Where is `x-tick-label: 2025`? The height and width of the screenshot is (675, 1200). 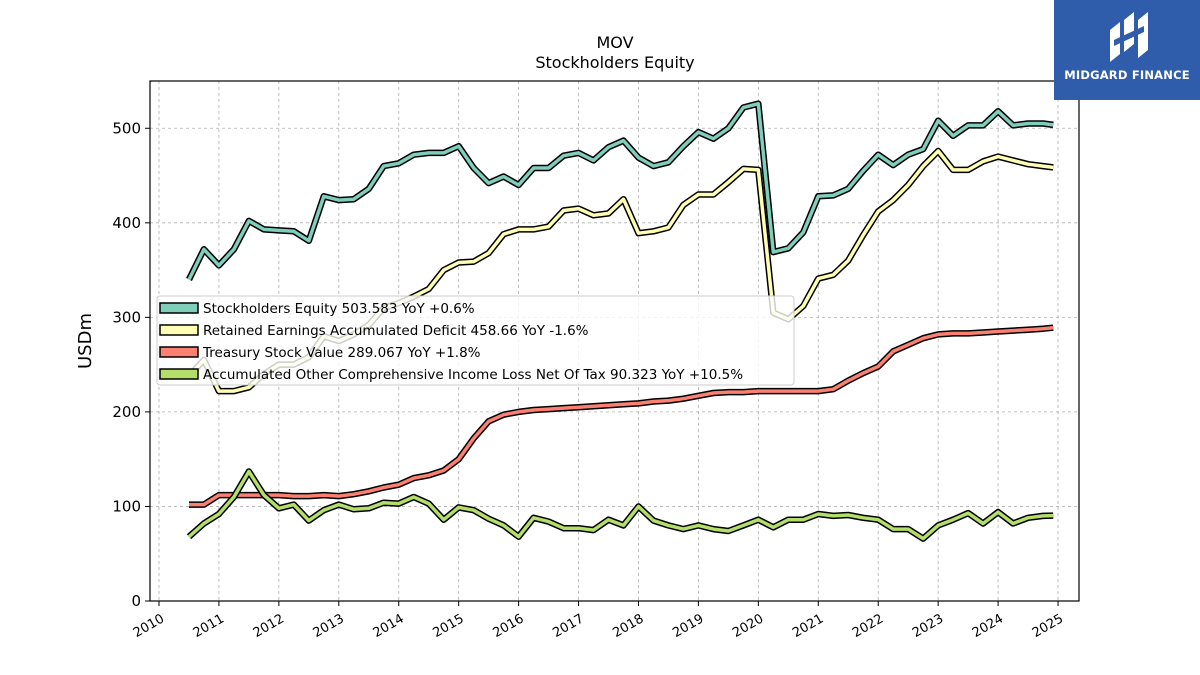
x-tick-label: 2025 is located at coordinates (1048, 626).